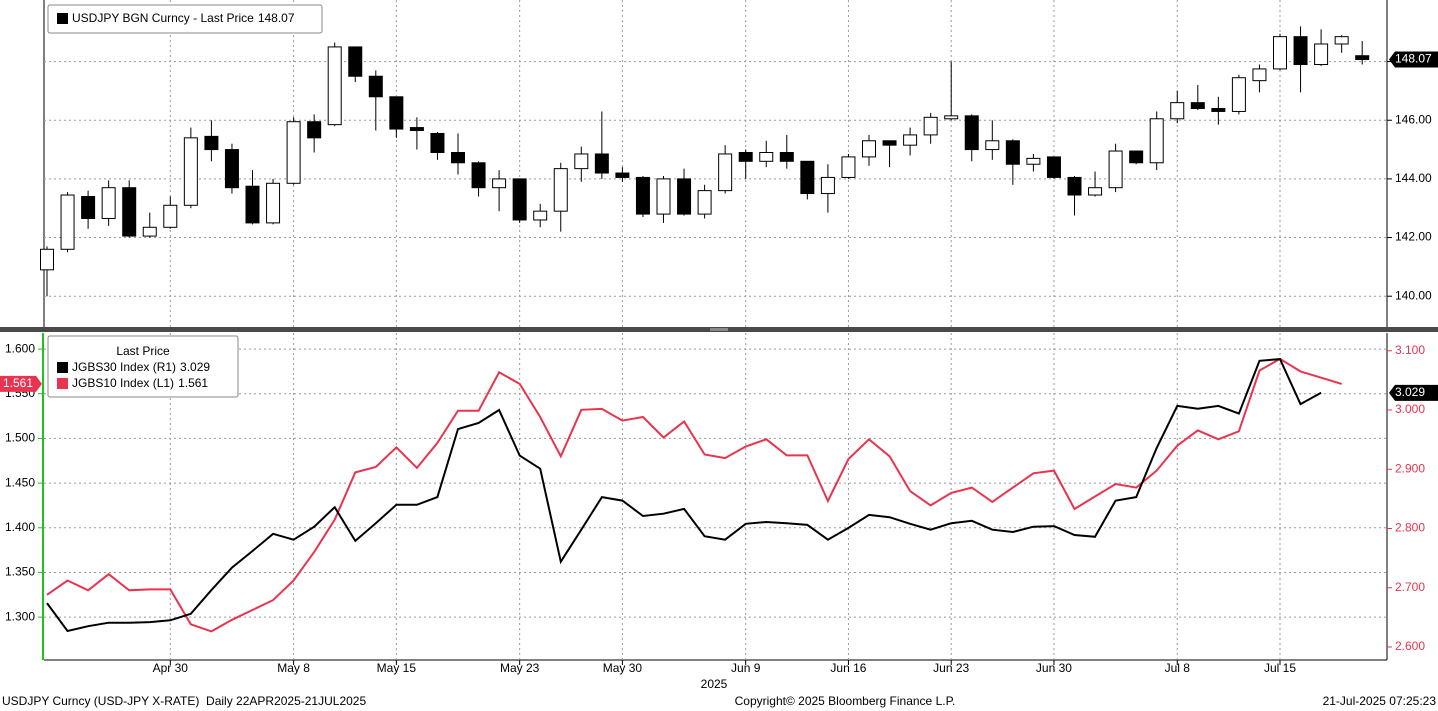 This screenshot has width=1438, height=711. What do you see at coordinates (20, 616) in the screenshot?
I see `y-tick-label: 1.300` at bounding box center [20, 616].